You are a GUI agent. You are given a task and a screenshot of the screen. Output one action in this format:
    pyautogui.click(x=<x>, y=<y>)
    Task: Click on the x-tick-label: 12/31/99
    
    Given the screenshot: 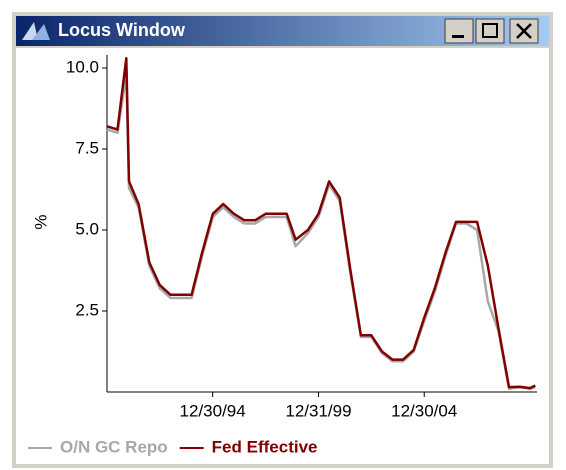 What is the action you would take?
    pyautogui.click(x=318, y=410)
    